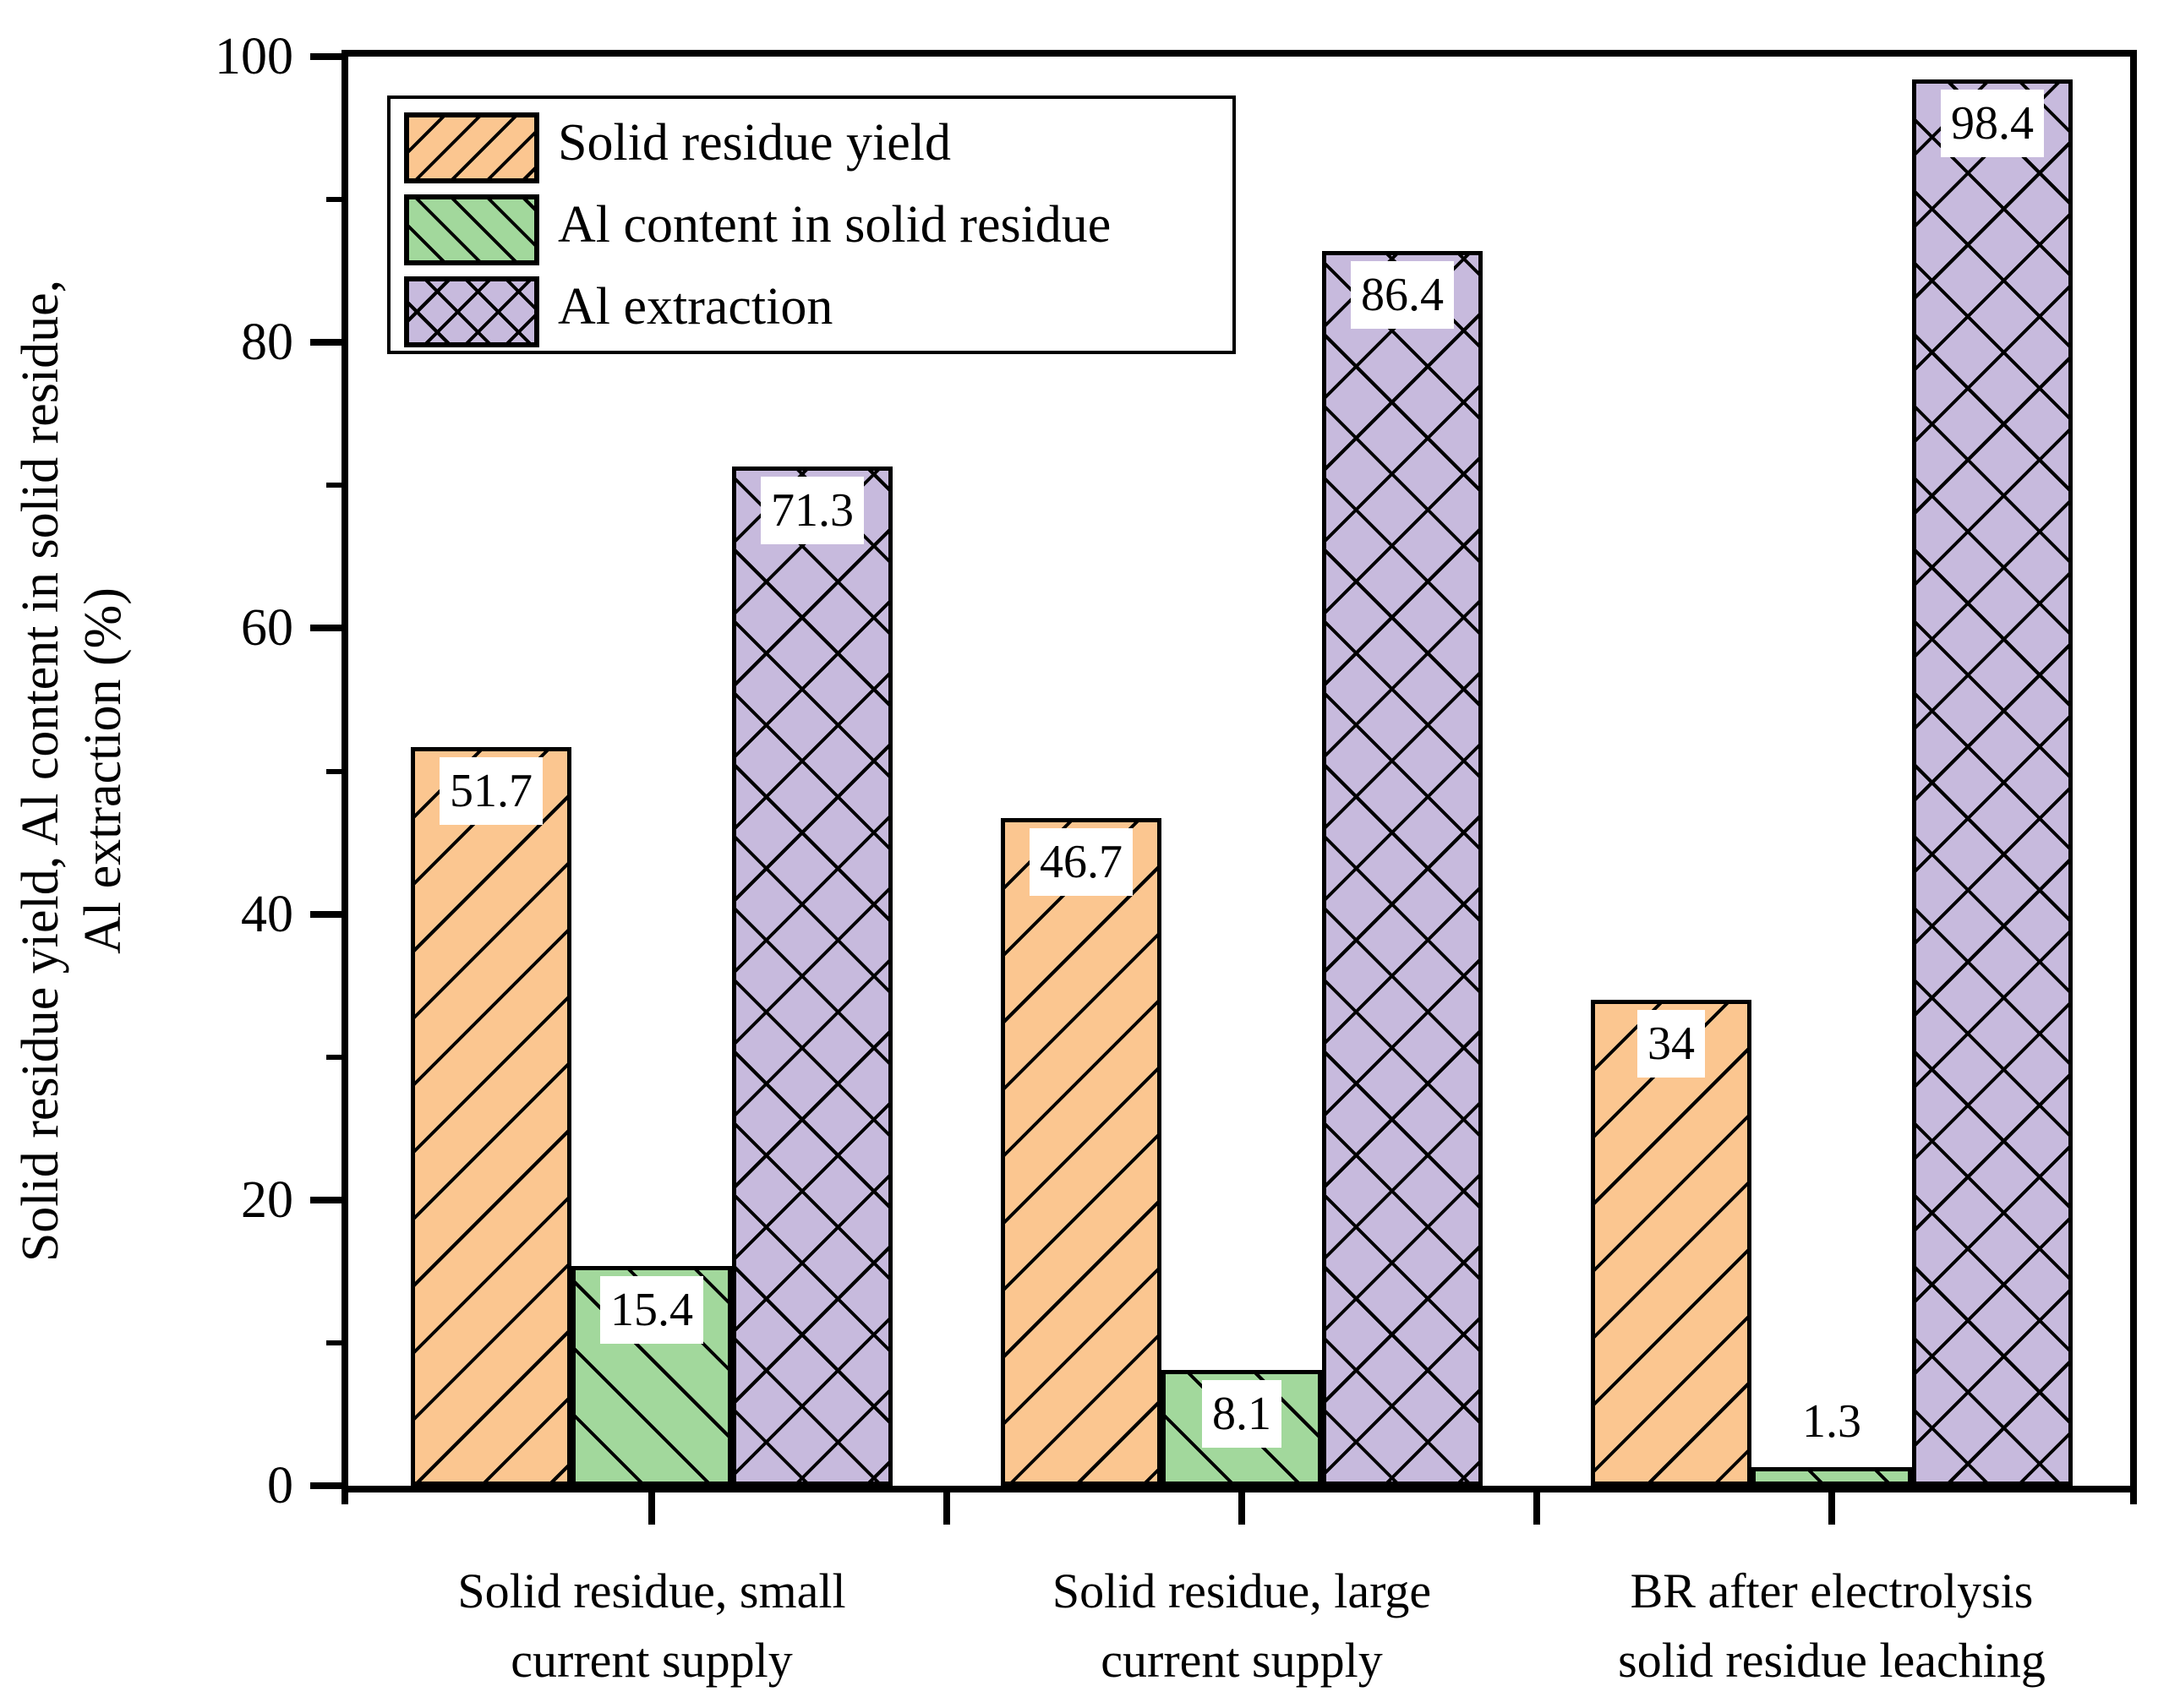  What do you see at coordinates (1832, 1590) in the screenshot?
I see `x-category-label-line-1: BR after electrolysis` at bounding box center [1832, 1590].